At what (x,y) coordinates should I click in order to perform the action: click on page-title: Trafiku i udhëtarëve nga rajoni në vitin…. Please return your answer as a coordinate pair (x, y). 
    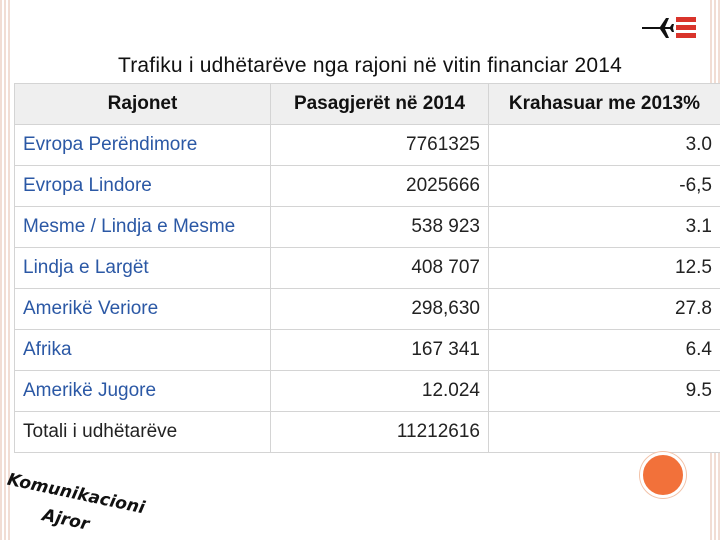
    Looking at the image, I should click on (370, 65).